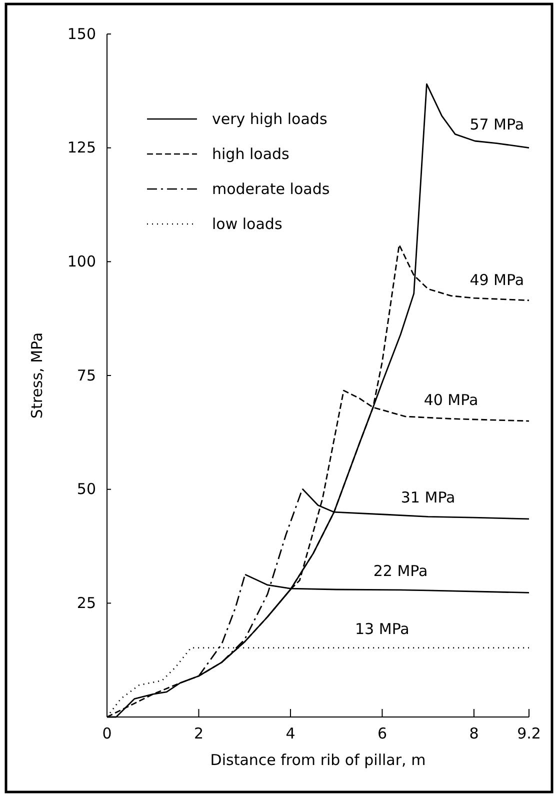  What do you see at coordinates (199, 733) in the screenshot?
I see `x-tick-label: 2` at bounding box center [199, 733].